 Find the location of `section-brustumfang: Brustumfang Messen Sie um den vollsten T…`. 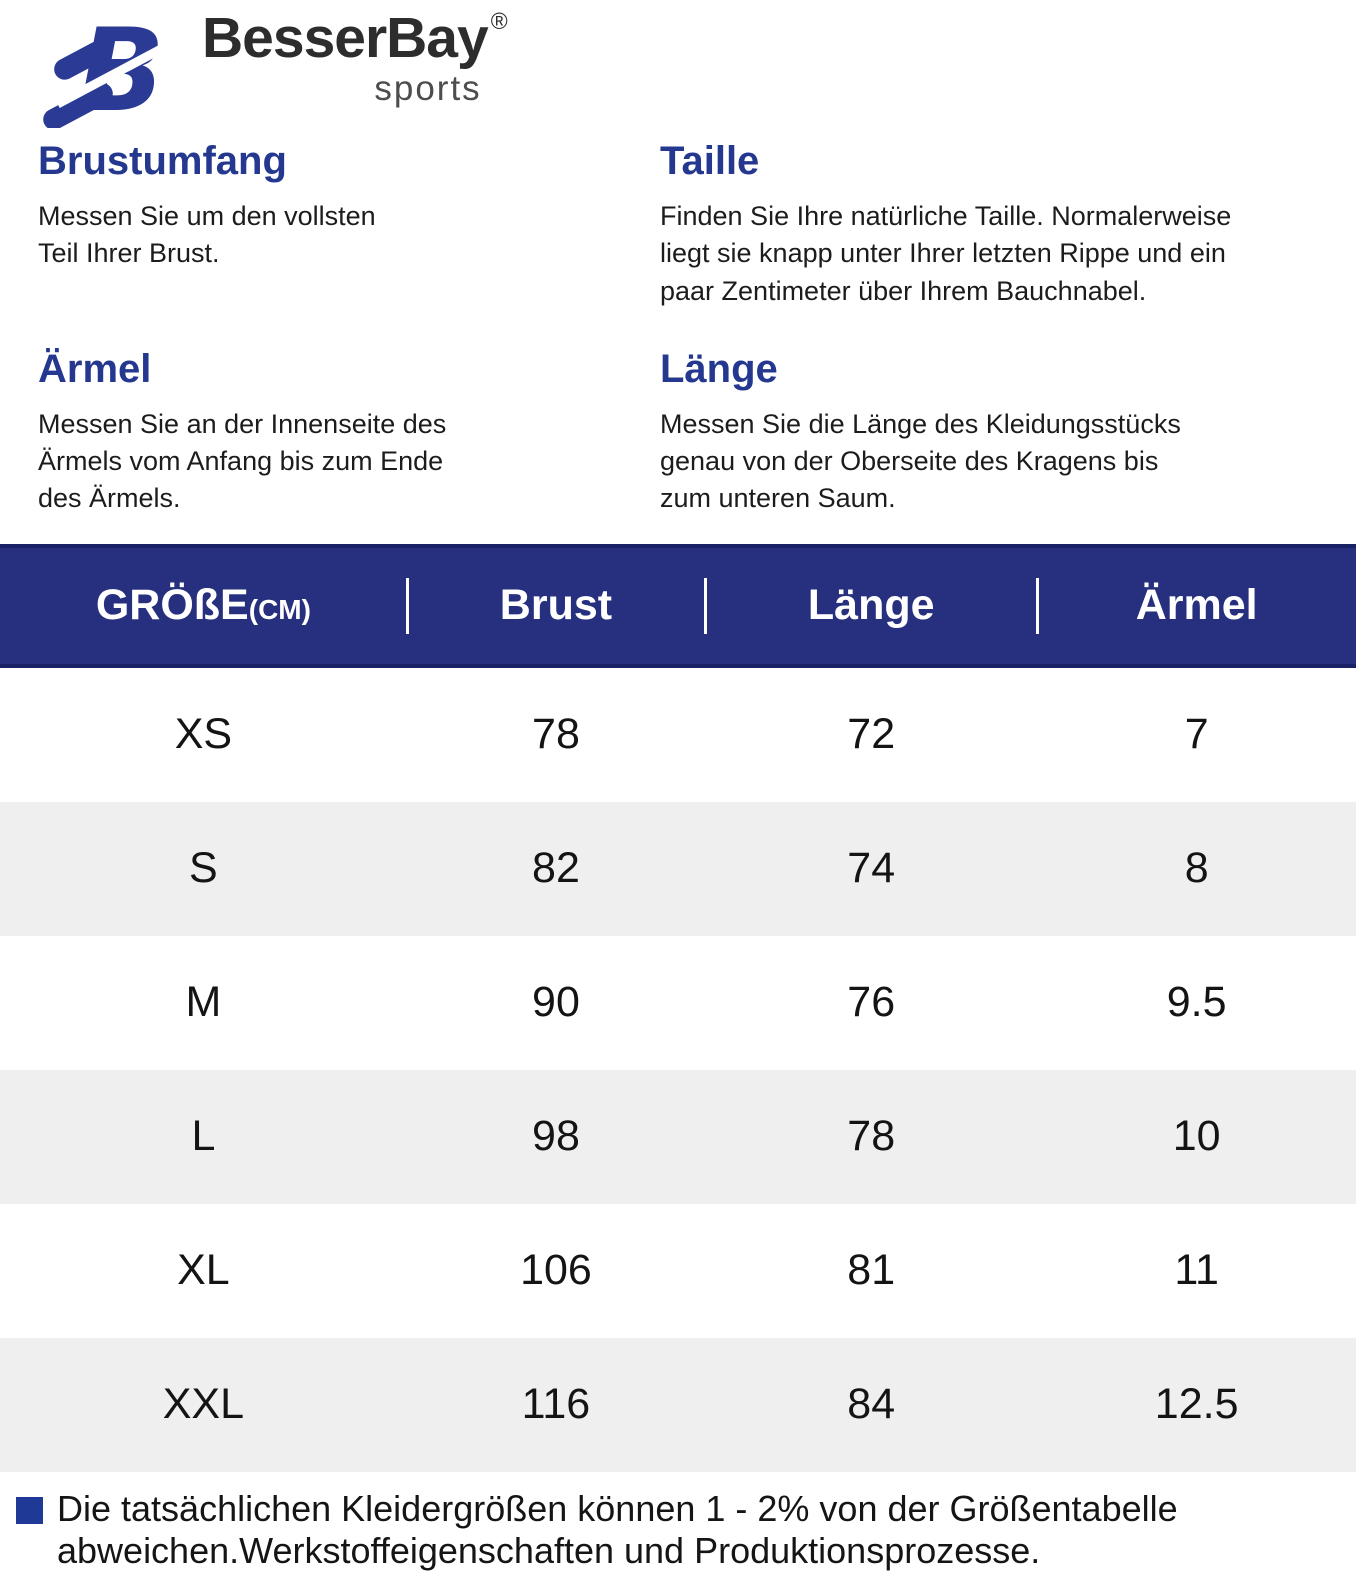

section-brustumfang: Brustumfang Messen Sie um den vollsten T… is located at coordinates (349, 225).